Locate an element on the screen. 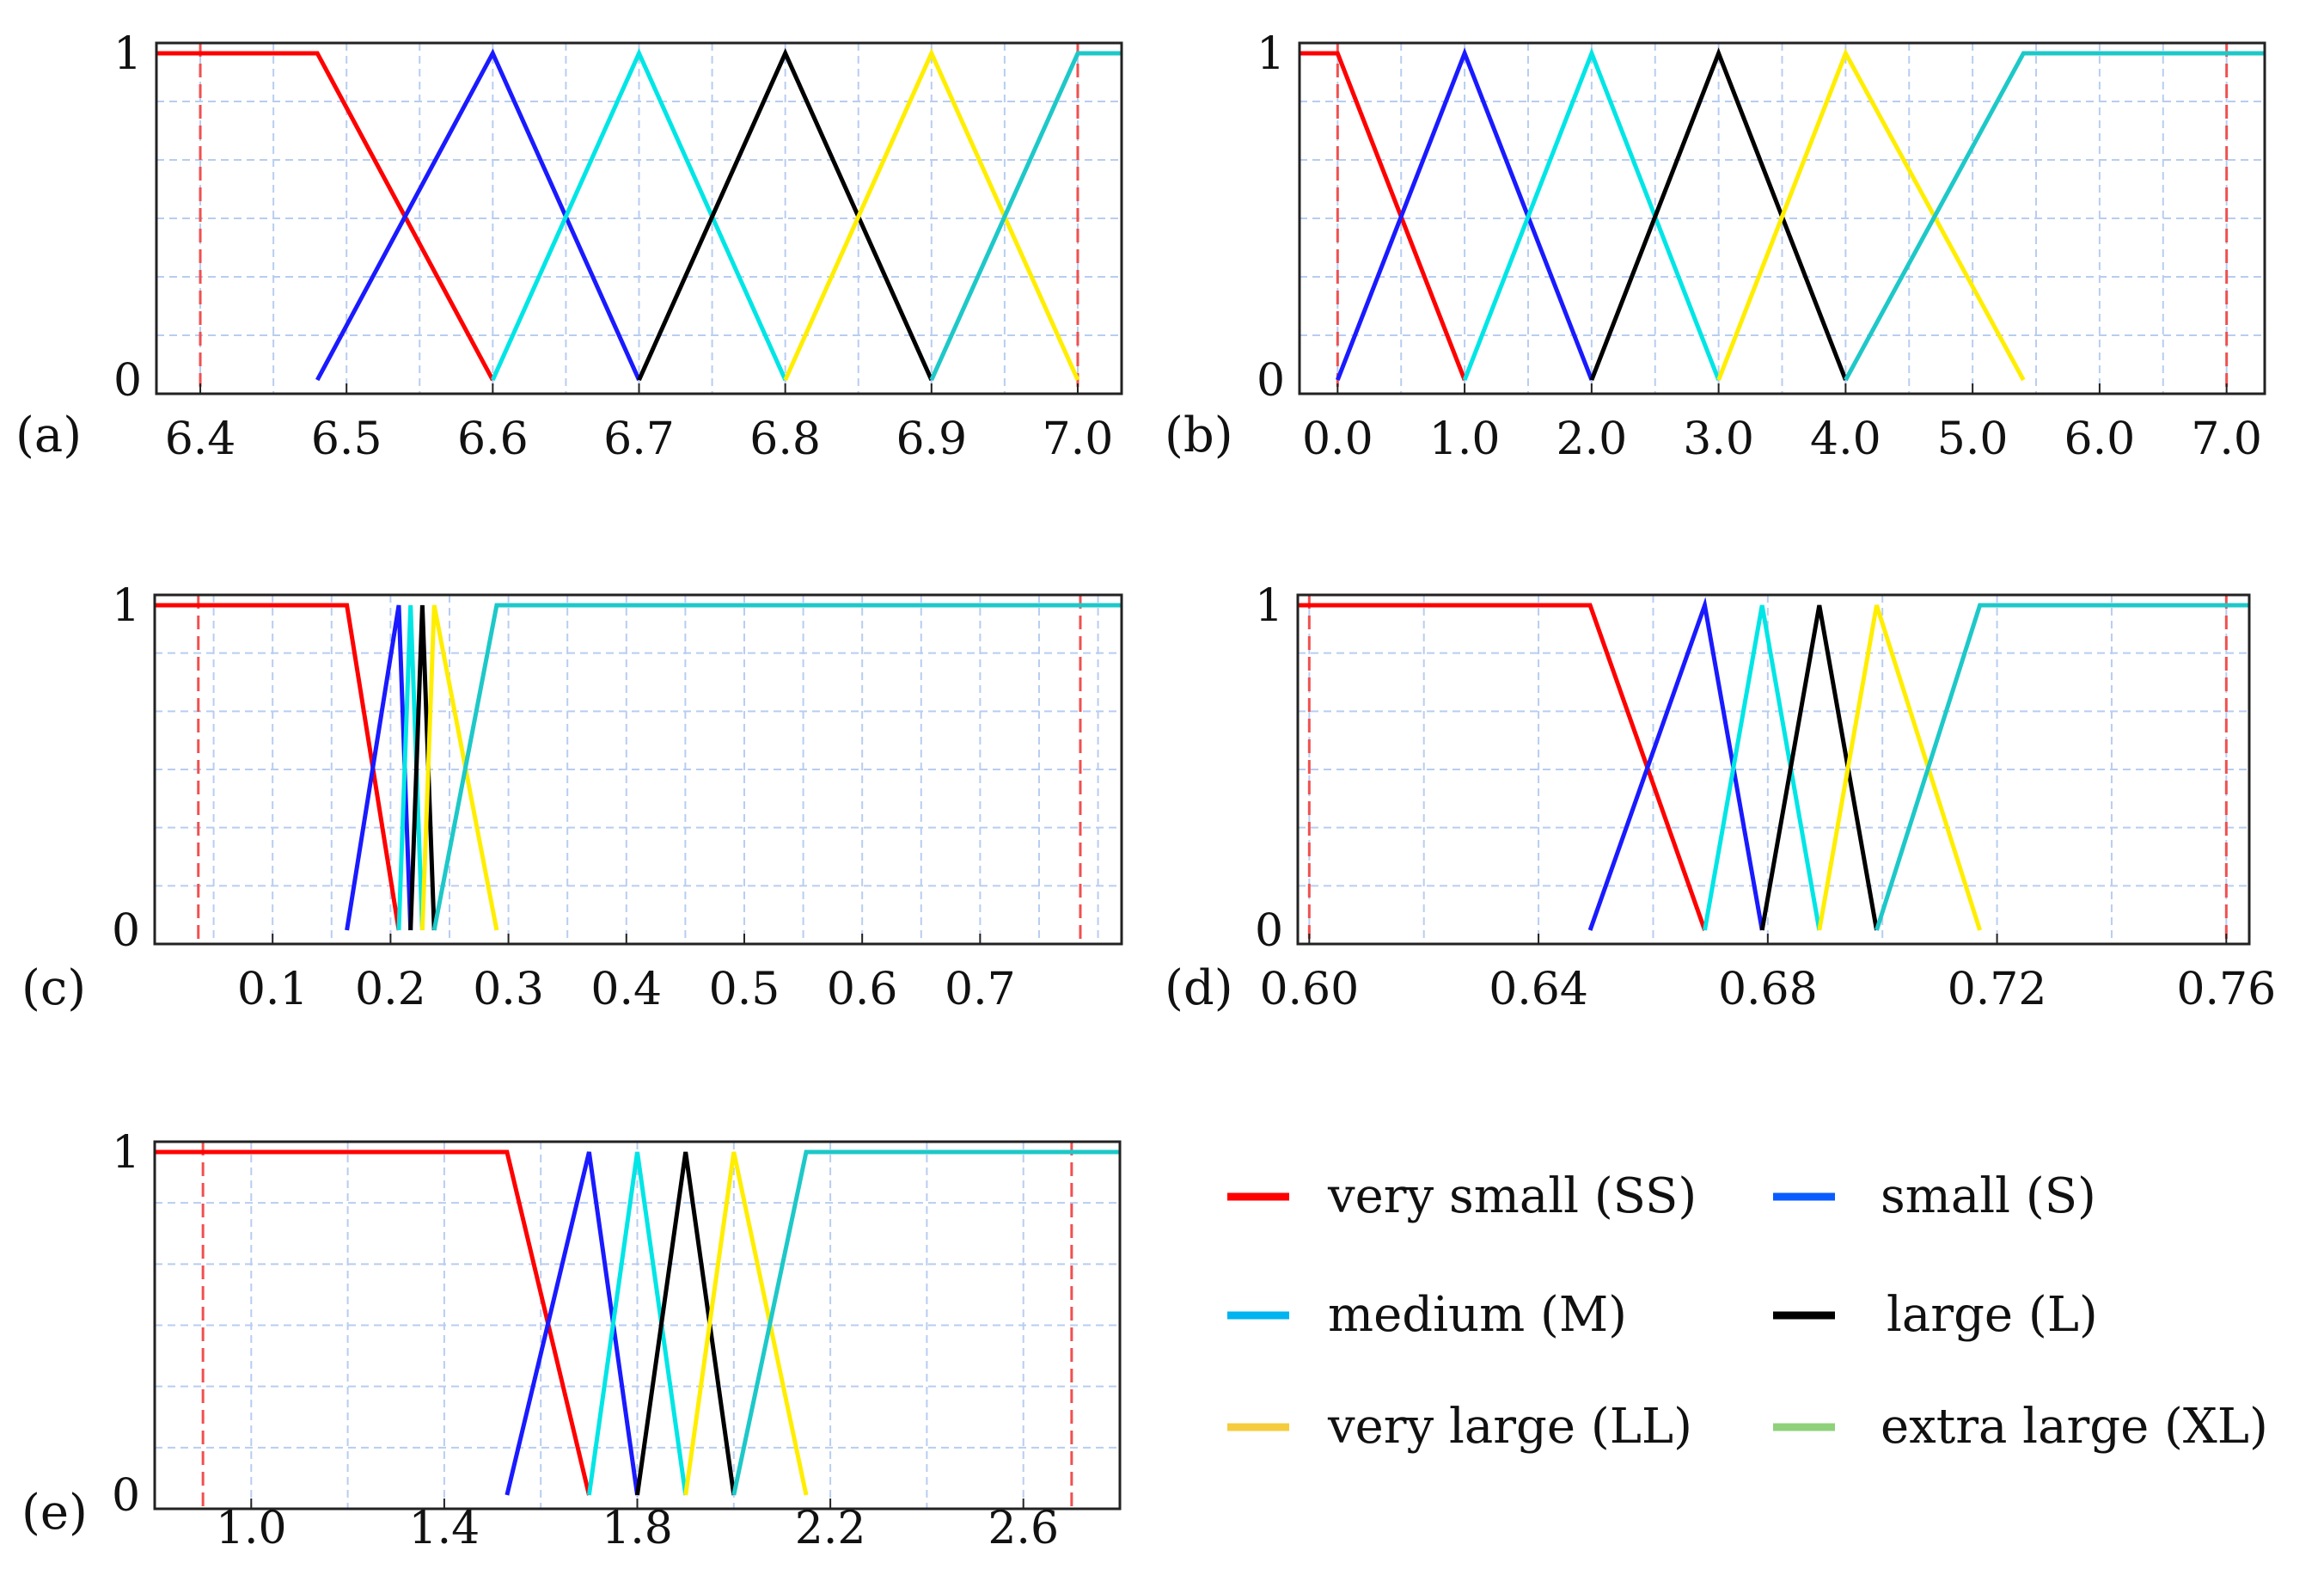  panel-a-xtick-label: 6.4 is located at coordinates (200, 439).